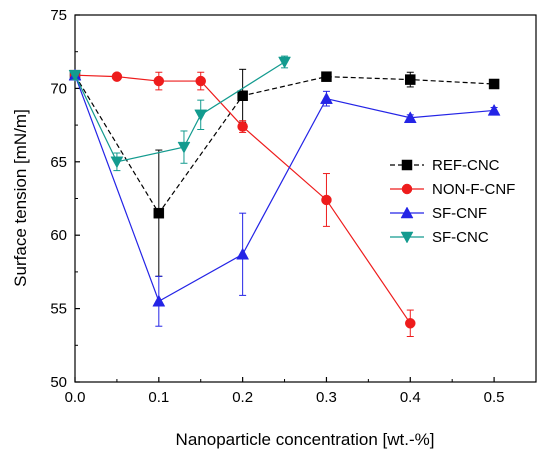  Describe the element at coordinates (20, 198) in the screenshot. I see `y-axis-title: Surface tension [mN/m]` at that location.